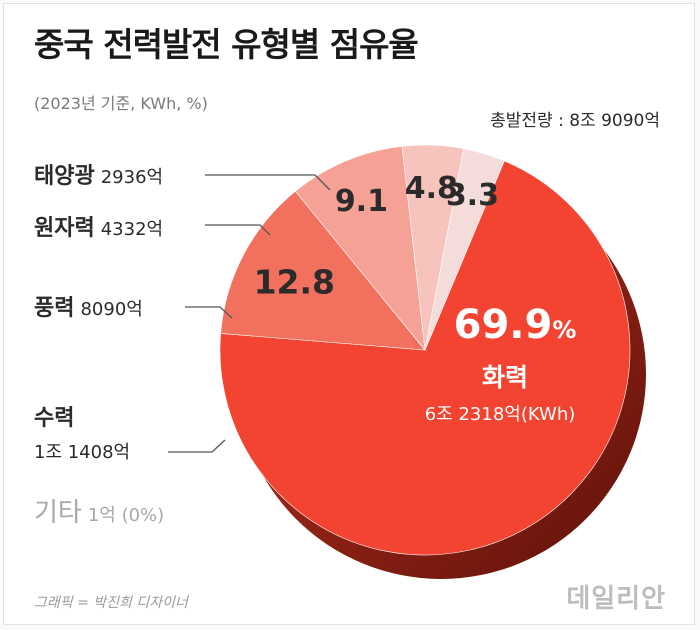 This screenshot has width=700, height=630. Describe the element at coordinates (294, 281) in the screenshot. I see `value-label-hydro: 12.8` at that location.